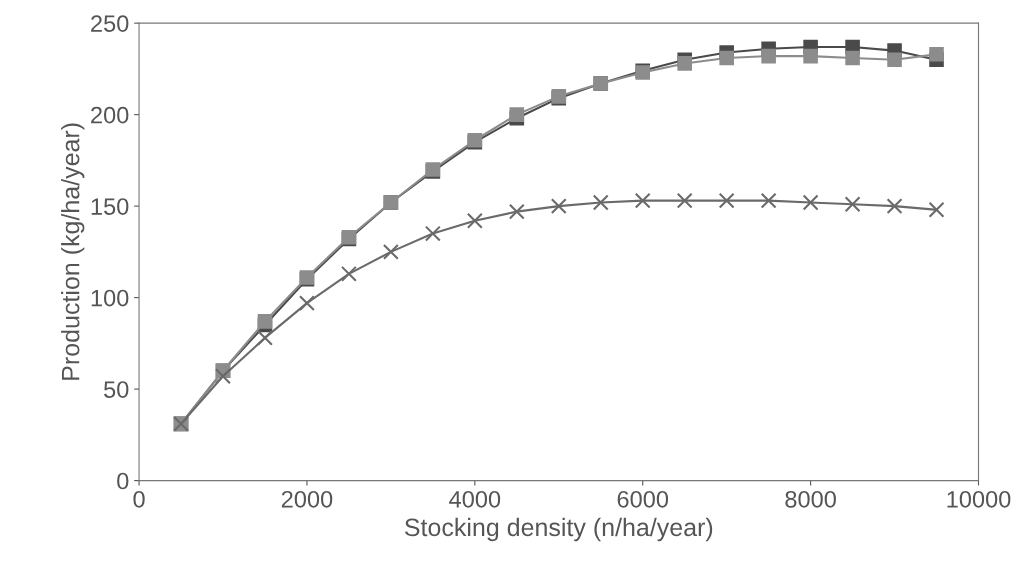  What do you see at coordinates (73, 251) in the screenshot?
I see `y-axis-title: Production (kg/ha/year)` at bounding box center [73, 251].